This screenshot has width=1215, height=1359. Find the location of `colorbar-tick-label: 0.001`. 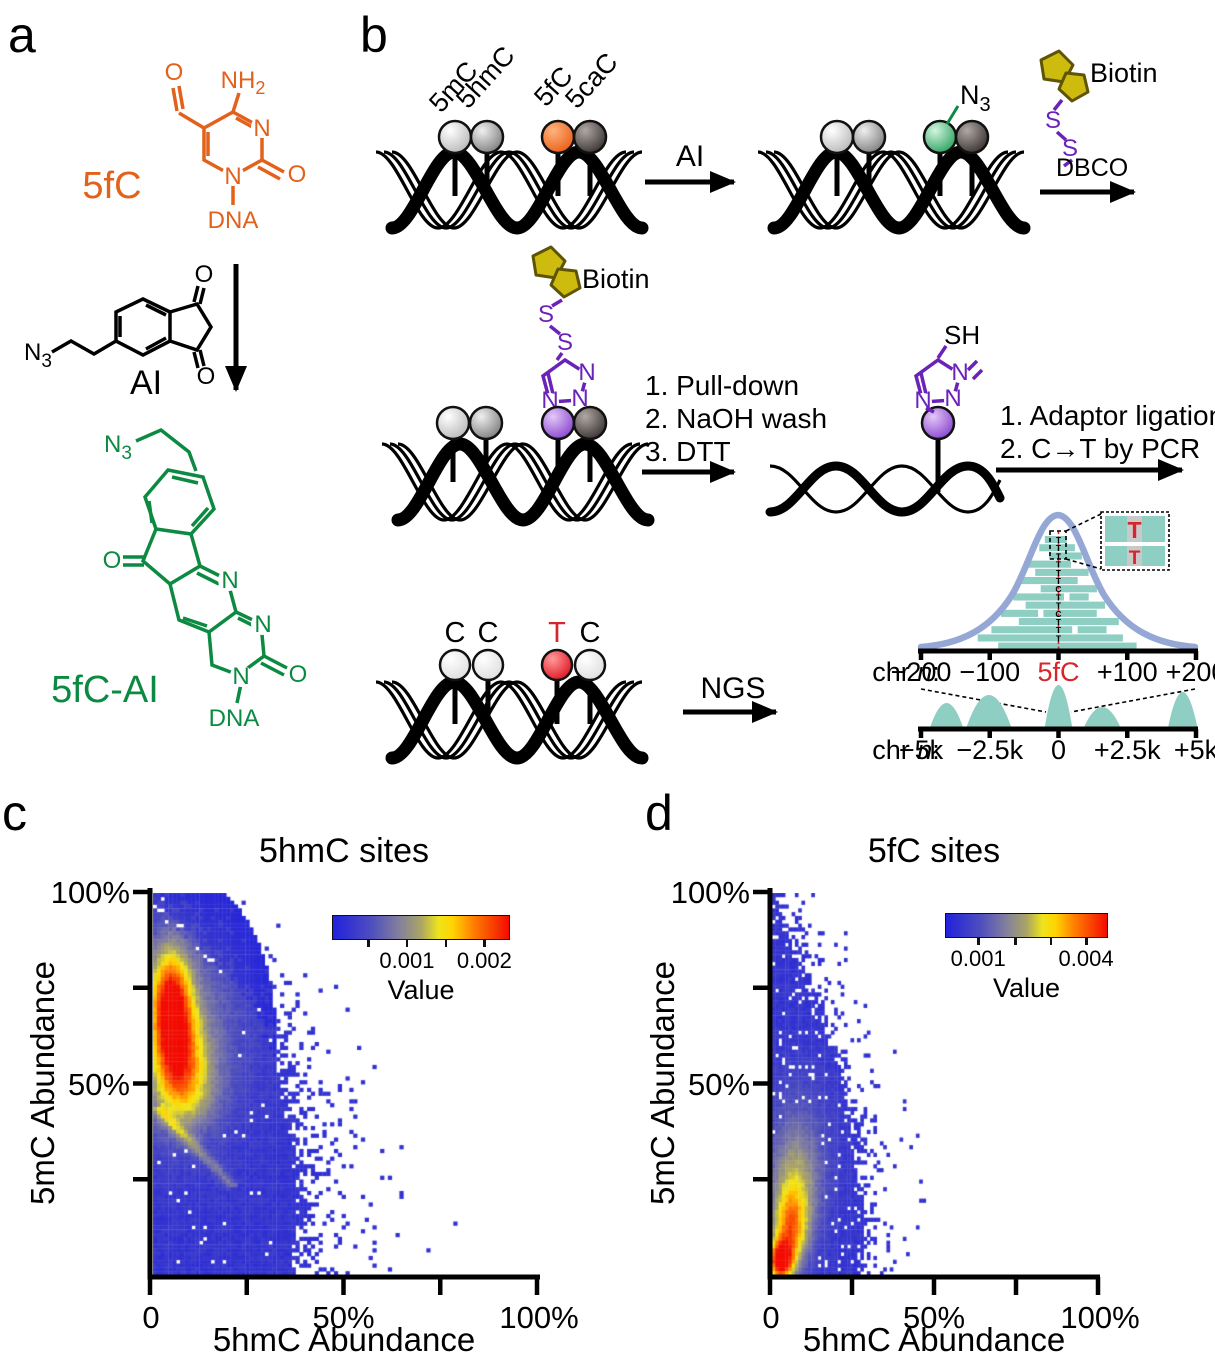

colorbar-tick-label: 0.001 is located at coordinates (978, 958).